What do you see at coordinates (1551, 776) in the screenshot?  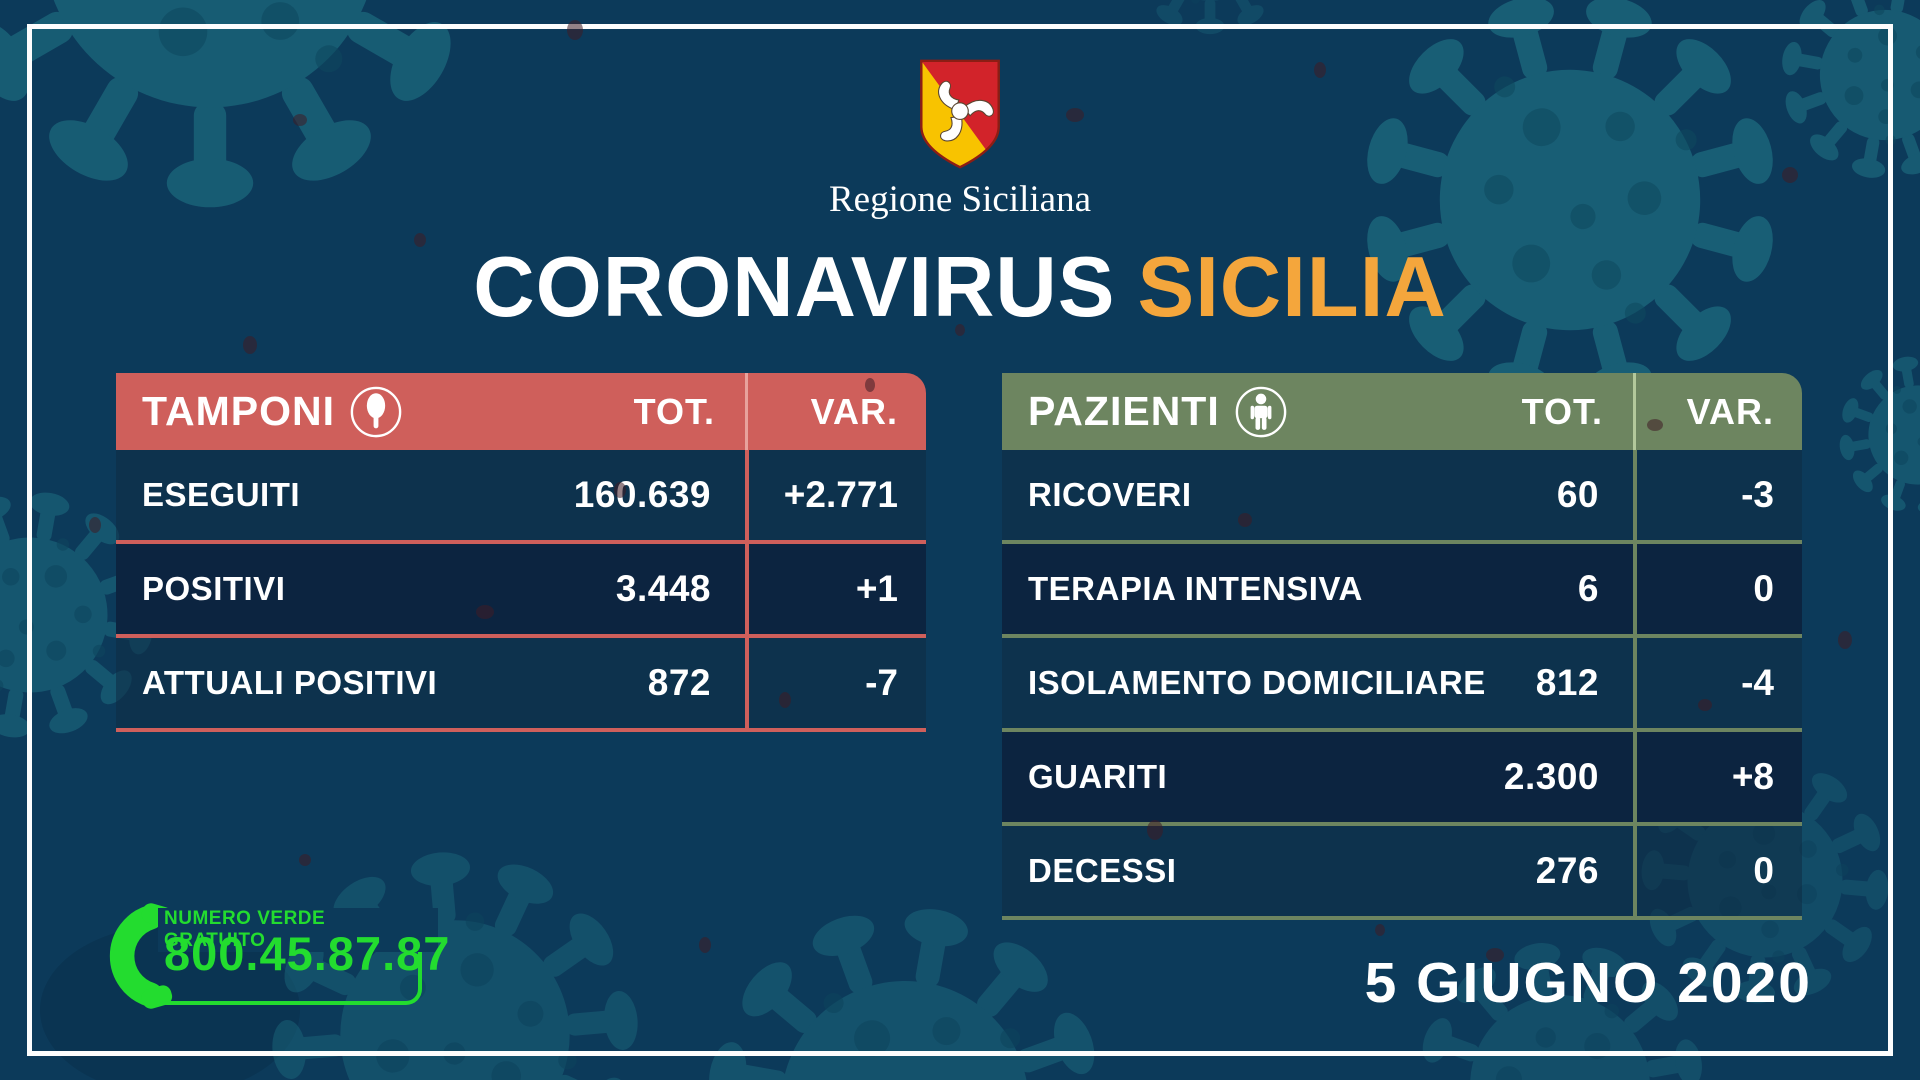 I see `row-total-value: 2.300` at bounding box center [1551, 776].